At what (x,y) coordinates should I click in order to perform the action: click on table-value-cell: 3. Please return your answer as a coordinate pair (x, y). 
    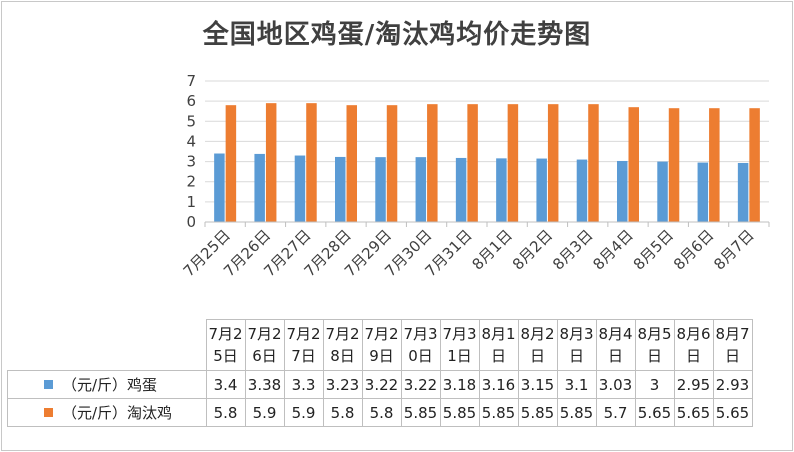
    Looking at the image, I should click on (654, 384).